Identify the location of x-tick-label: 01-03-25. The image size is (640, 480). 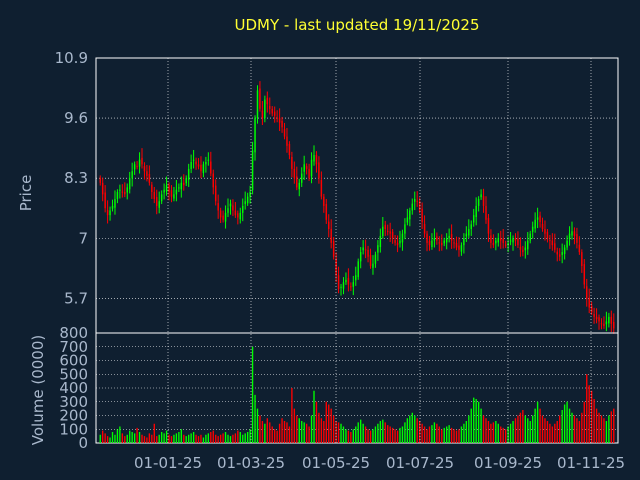
(251, 463).